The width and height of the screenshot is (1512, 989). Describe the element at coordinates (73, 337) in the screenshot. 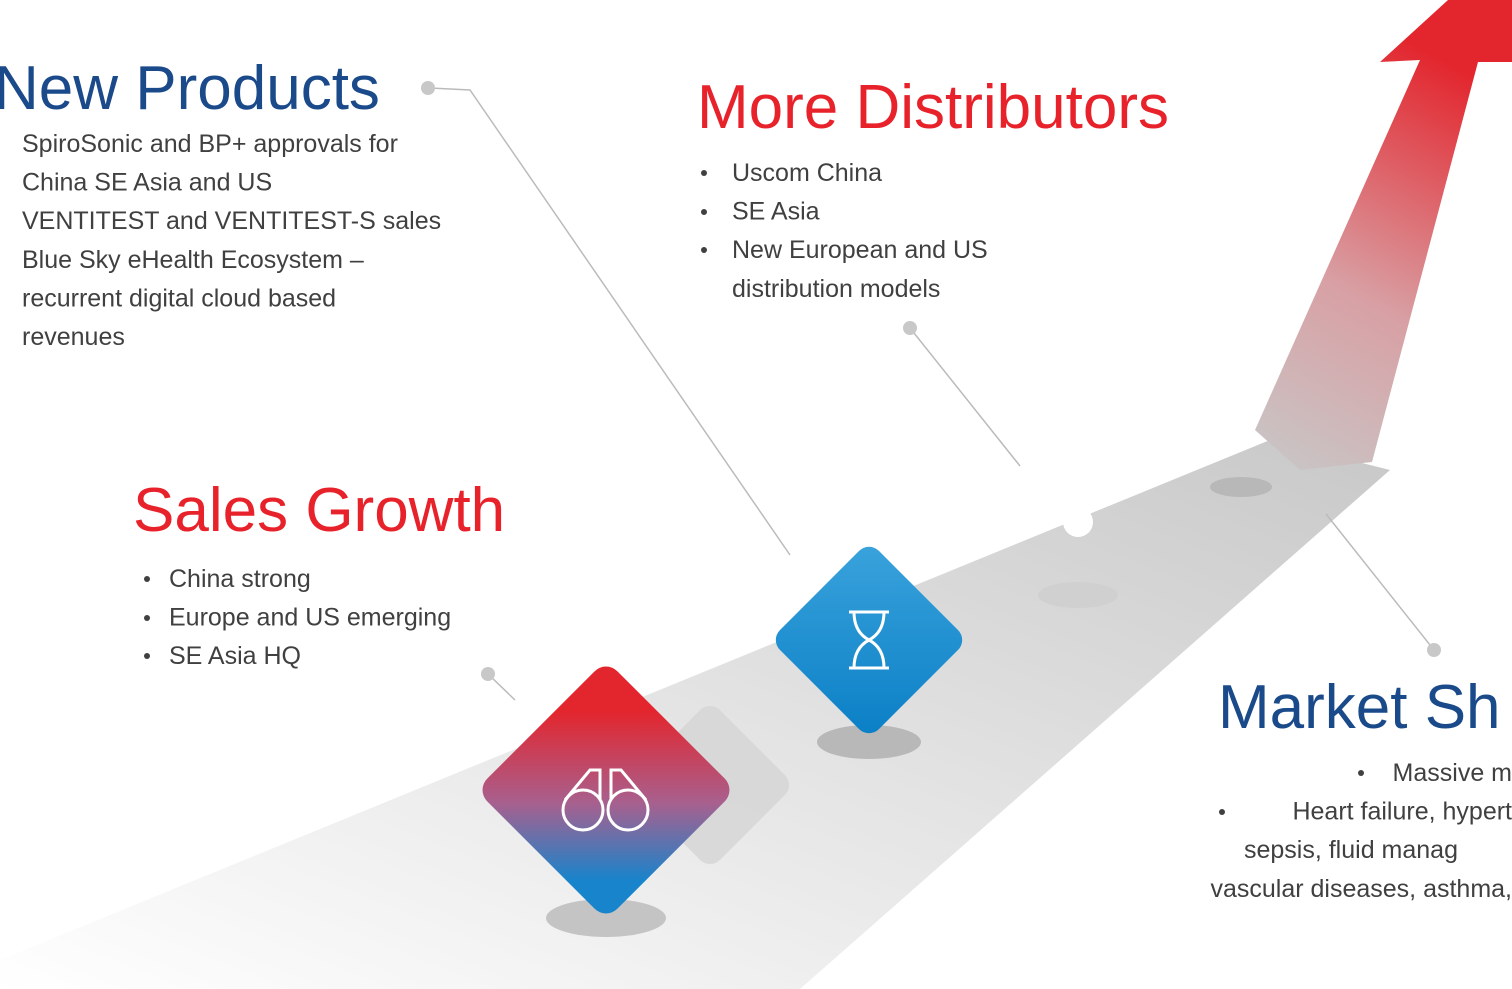

I see `text-line: revenues` at that location.